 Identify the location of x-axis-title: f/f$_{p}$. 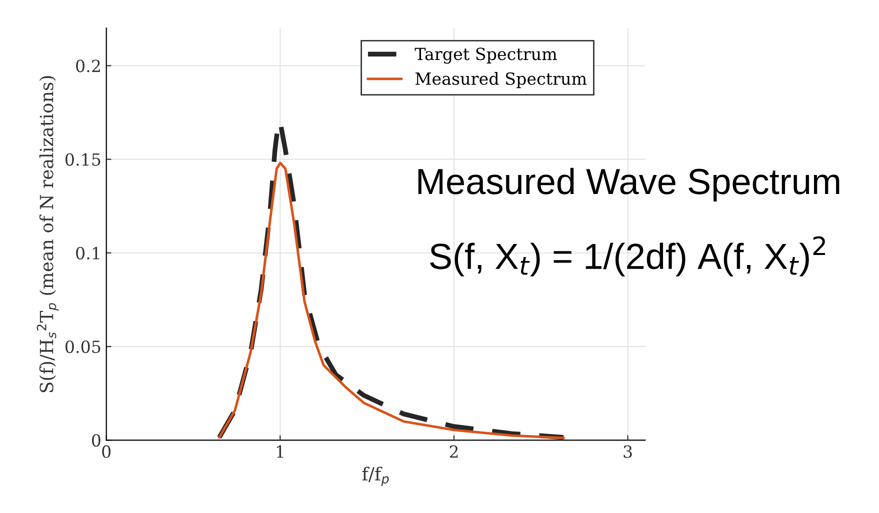
(375, 476).